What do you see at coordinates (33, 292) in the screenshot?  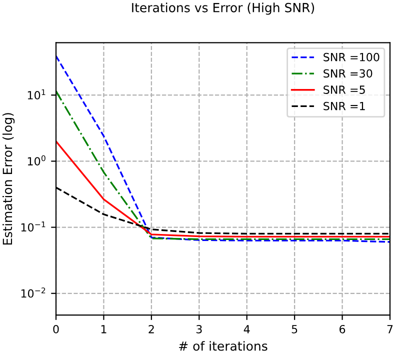 I see `y-tick-label: 10$^{−2}$` at bounding box center [33, 292].